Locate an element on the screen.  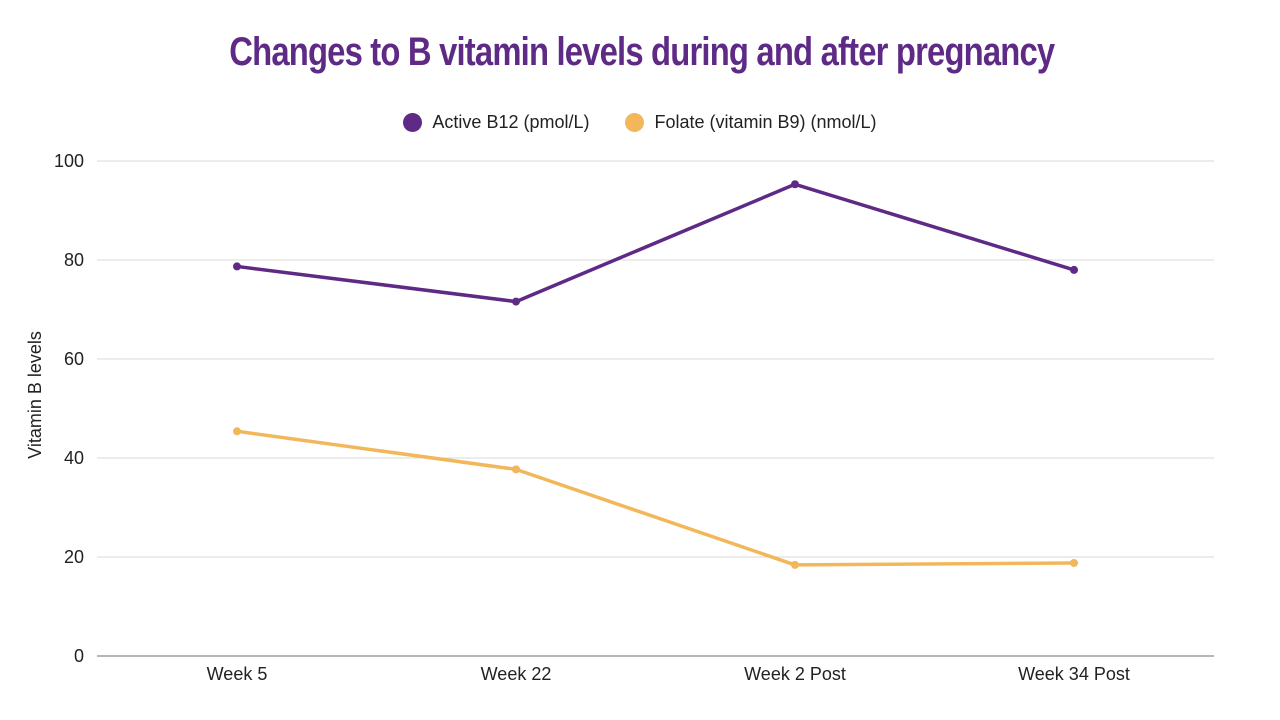
x-tick-3: Week 34 Post is located at coordinates (1074, 674).